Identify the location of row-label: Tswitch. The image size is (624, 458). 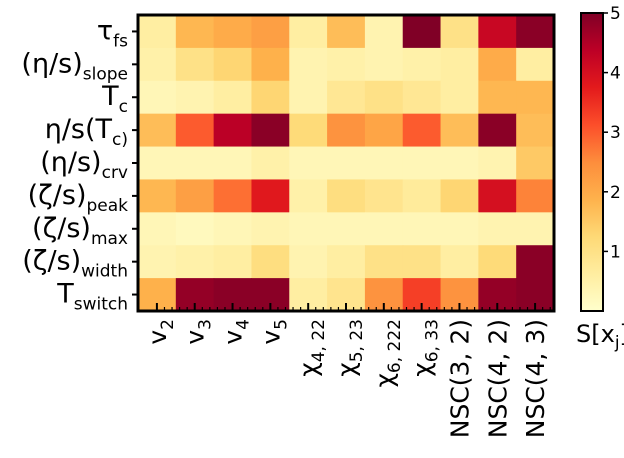
(92, 297).